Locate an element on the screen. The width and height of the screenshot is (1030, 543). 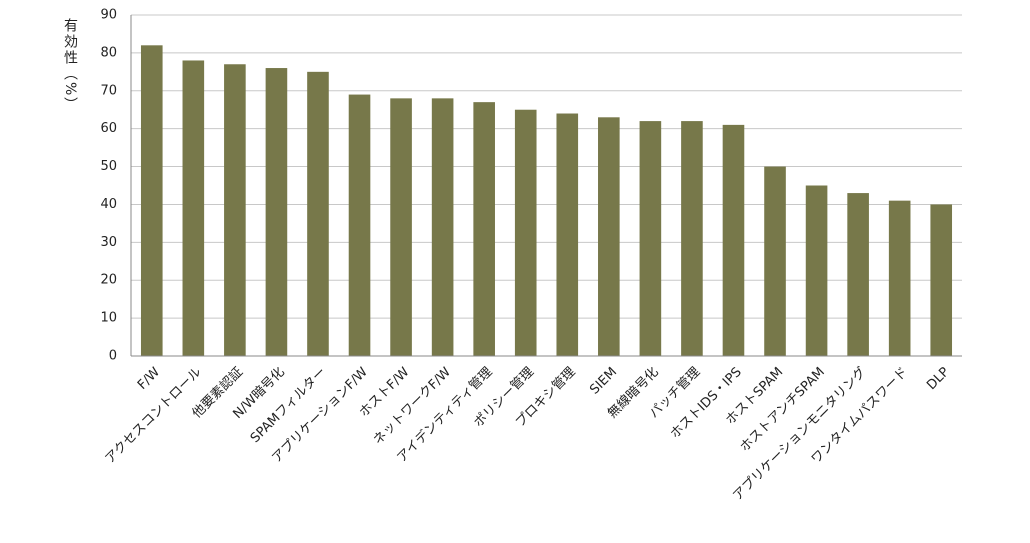
y-axis-label: 有効性（%） is located at coordinates (70, 65).